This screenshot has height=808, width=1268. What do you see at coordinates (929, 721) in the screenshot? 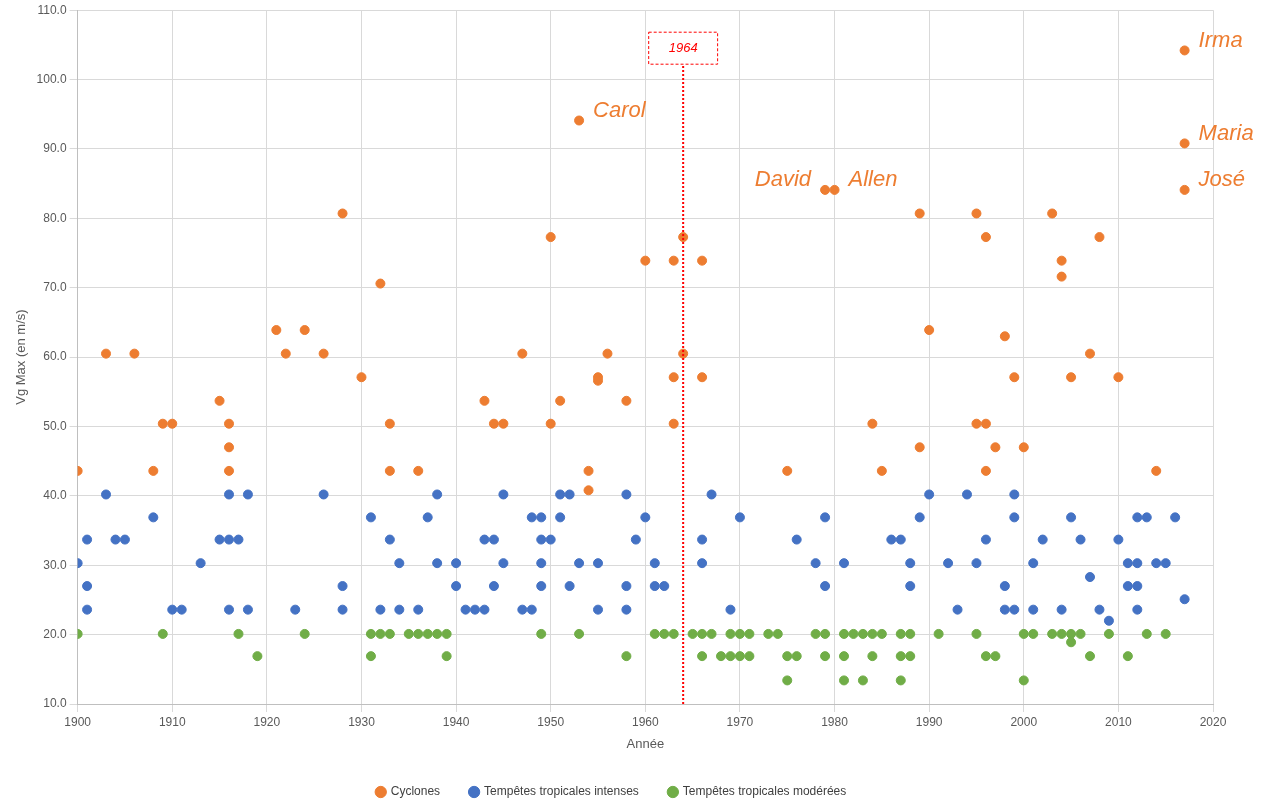
I see `x-tick-label: 1990` at bounding box center [929, 721].